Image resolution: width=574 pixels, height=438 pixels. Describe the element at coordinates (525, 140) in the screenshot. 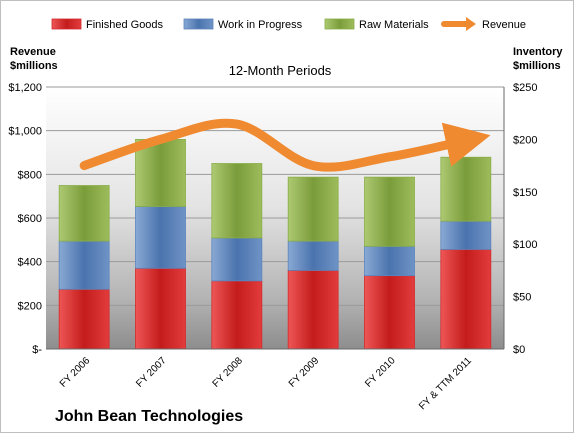

I see `right-tick-label: $200` at that location.